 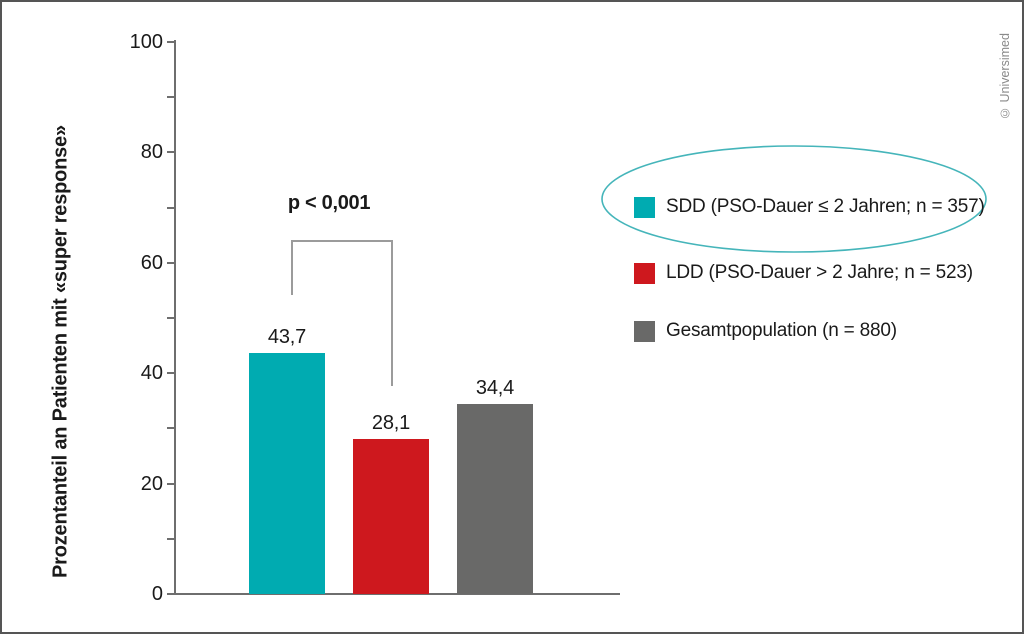 I want to click on legend-label-sdd: SDD (PSO-Dauer ≤ 2 Jahren; n = 357), so click(x=825, y=206).